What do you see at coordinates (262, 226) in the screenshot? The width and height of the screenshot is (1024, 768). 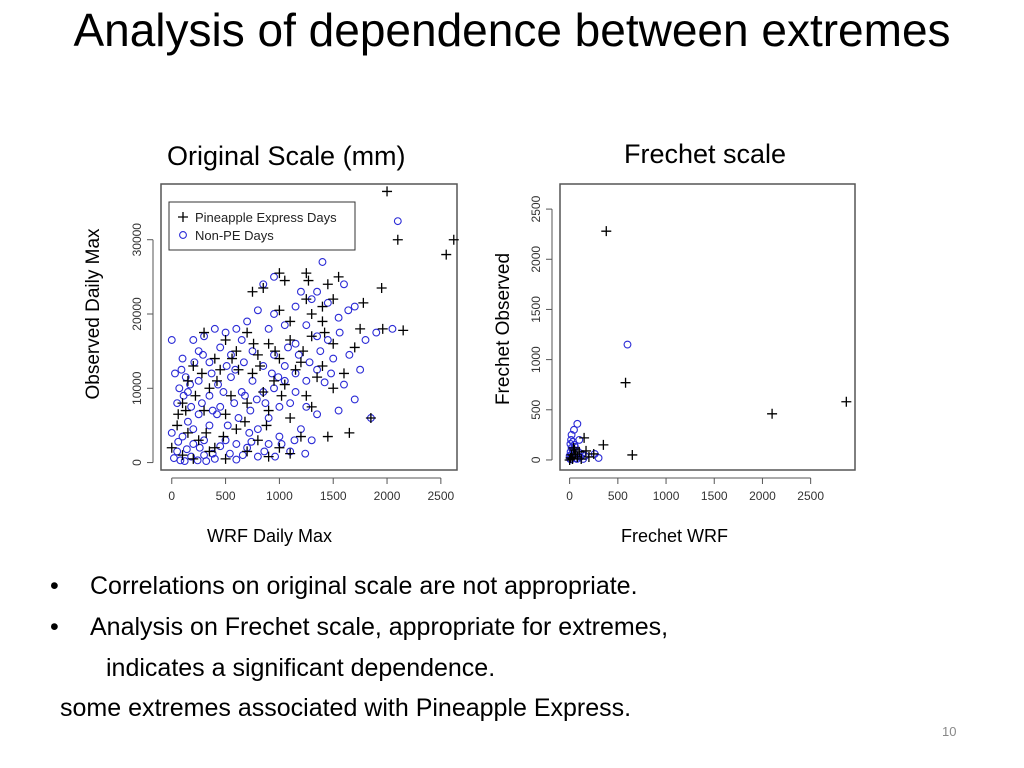 I see `chart-1-legend-box` at bounding box center [262, 226].